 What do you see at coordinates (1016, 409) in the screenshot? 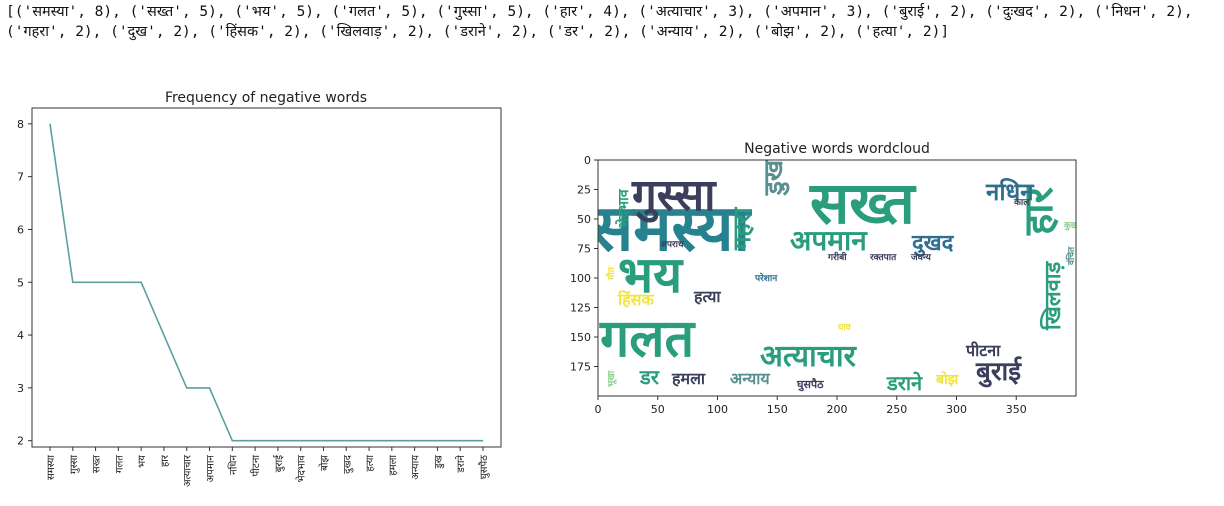
I see `x-tick-label: 350` at bounding box center [1016, 409].